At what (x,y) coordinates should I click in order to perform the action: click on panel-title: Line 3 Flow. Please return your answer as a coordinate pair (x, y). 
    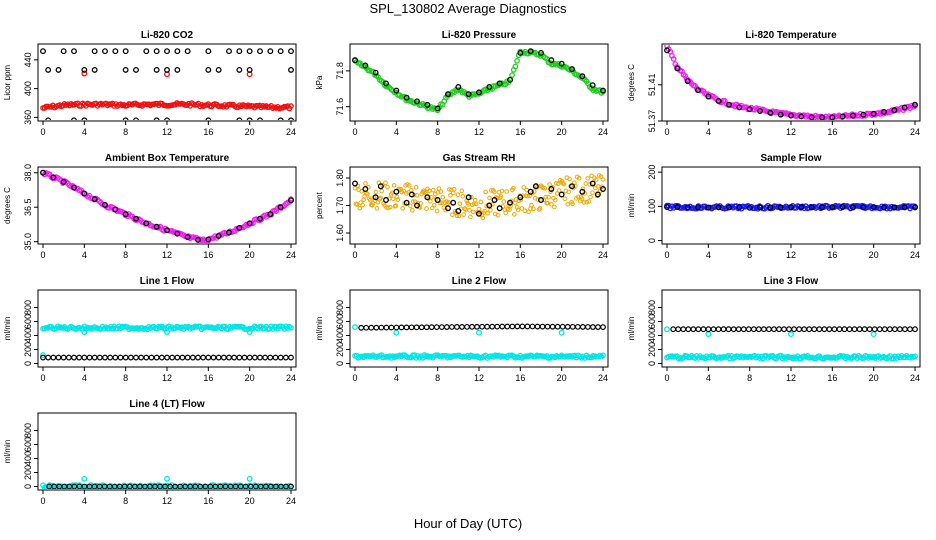
    Looking at the image, I should click on (791, 281).